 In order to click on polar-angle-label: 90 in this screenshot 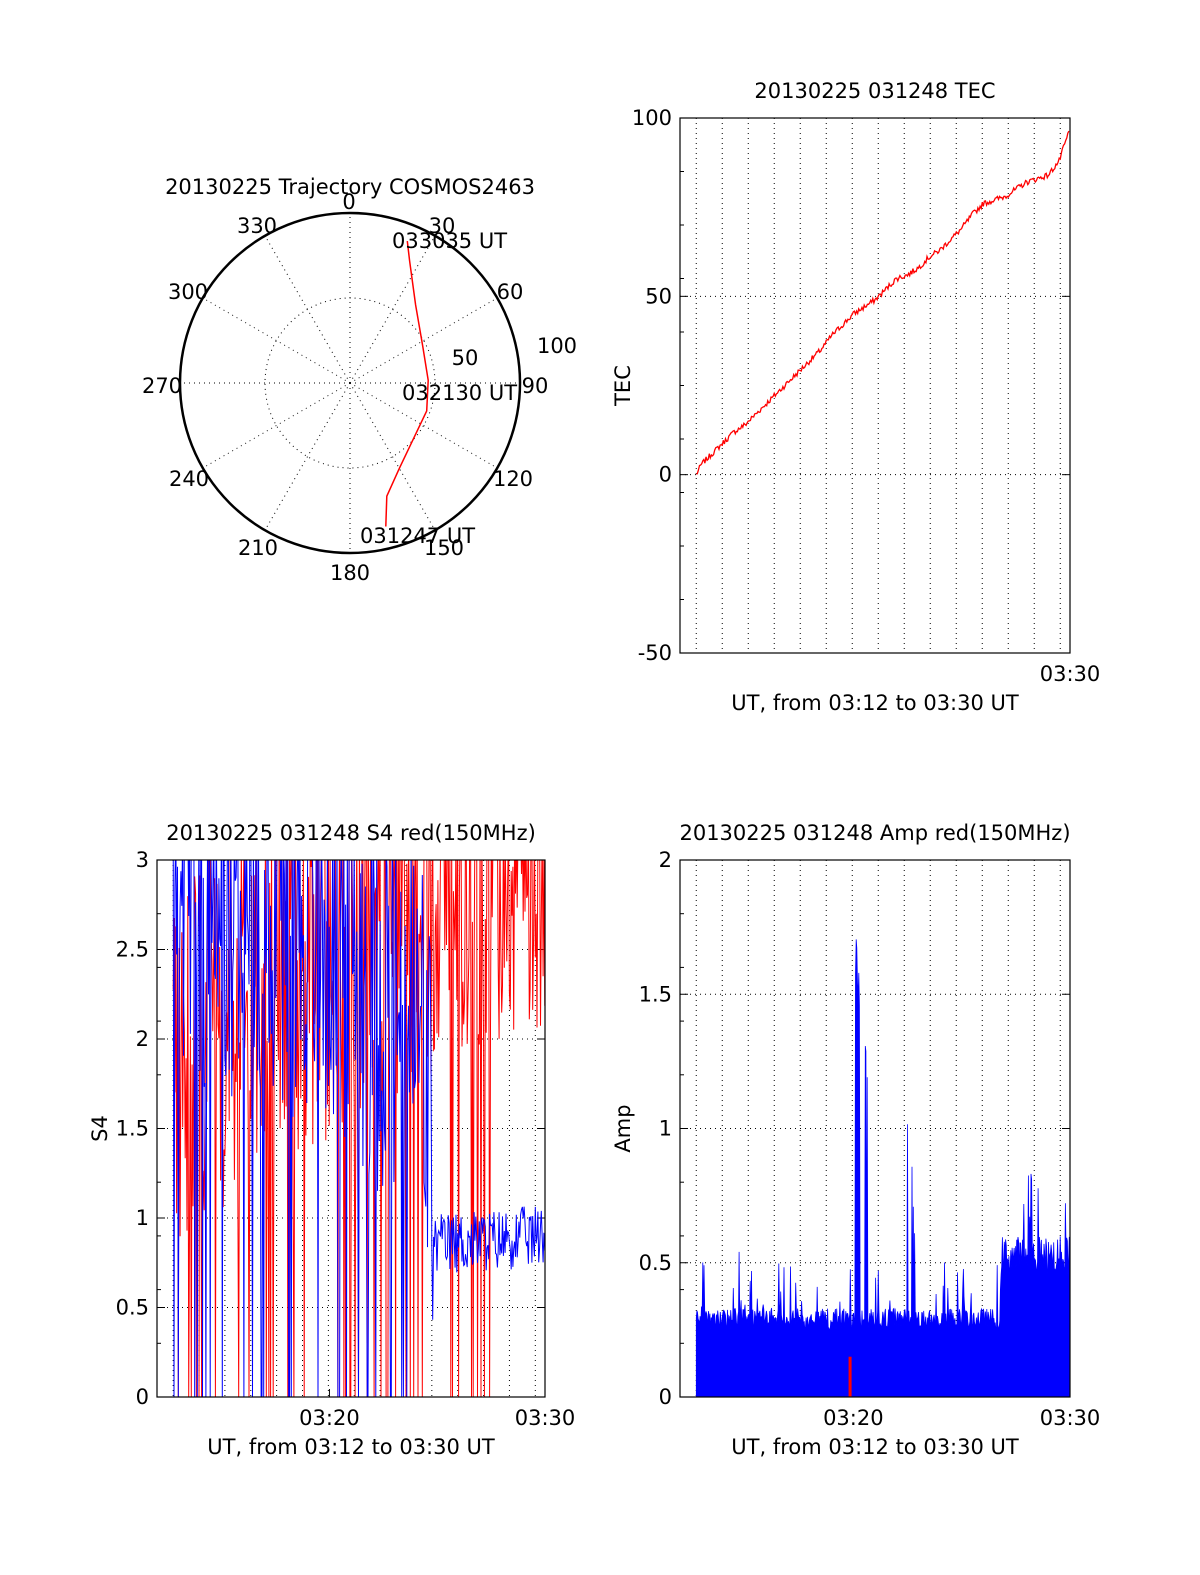, I will do `click(535, 386)`.